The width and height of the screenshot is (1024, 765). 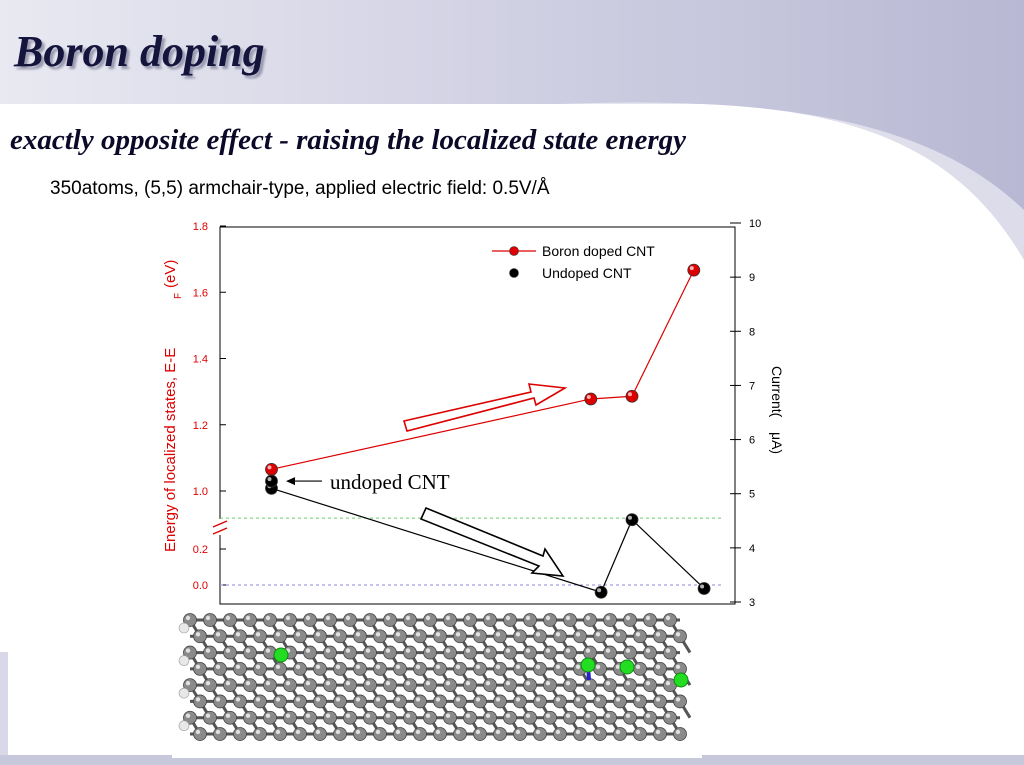 What do you see at coordinates (488, 540) in the screenshot?
I see `series-line-undoped` at bounding box center [488, 540].